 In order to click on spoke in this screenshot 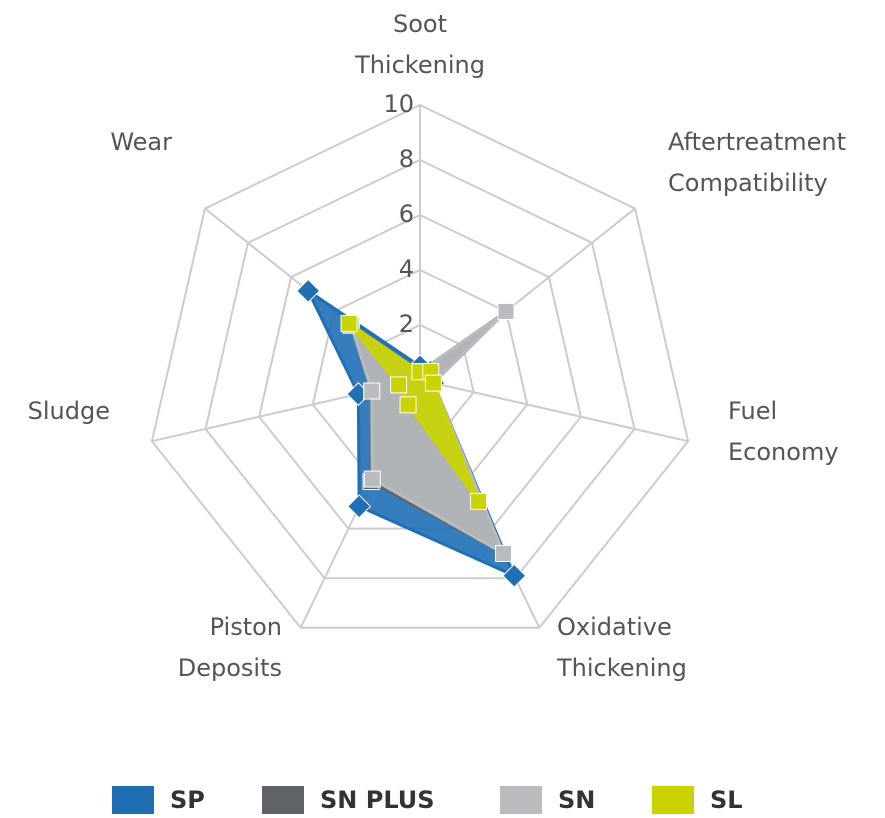, I will do `click(554, 411)`.